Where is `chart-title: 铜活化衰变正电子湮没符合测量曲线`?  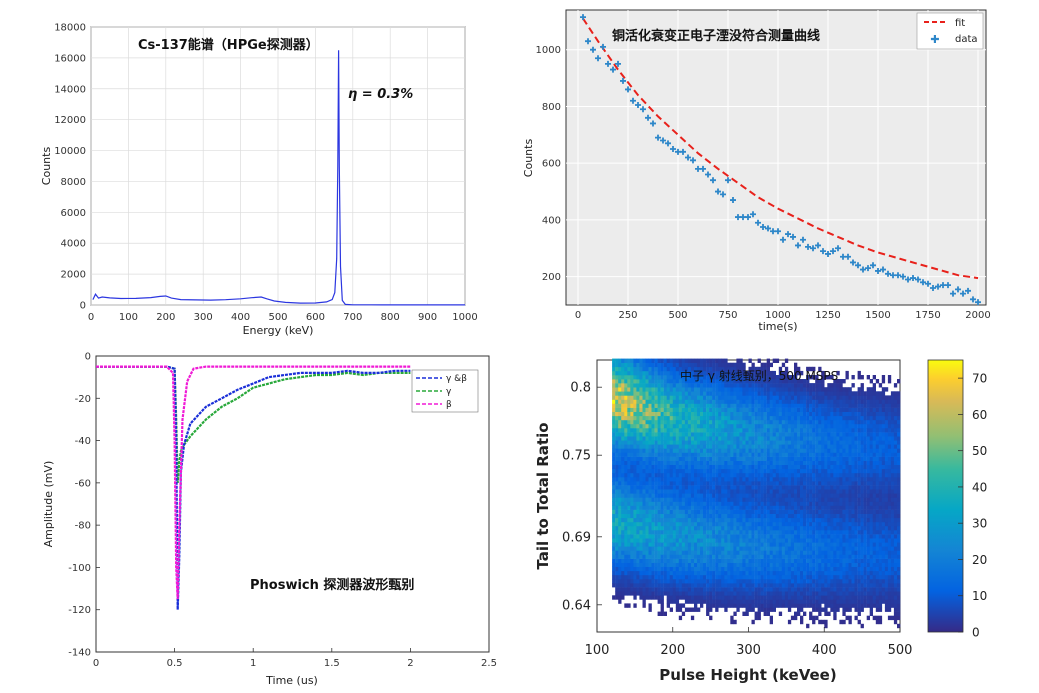
chart-title: 铜活化衰变正电子湮没符合测量曲线 is located at coordinates (715, 36).